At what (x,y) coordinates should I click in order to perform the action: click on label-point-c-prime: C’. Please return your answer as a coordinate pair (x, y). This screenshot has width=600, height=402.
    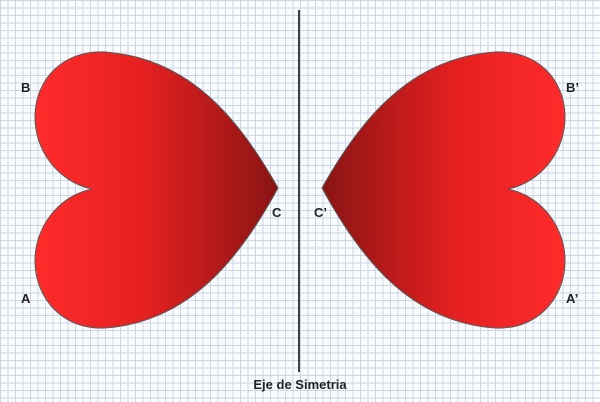
    Looking at the image, I should click on (320, 212).